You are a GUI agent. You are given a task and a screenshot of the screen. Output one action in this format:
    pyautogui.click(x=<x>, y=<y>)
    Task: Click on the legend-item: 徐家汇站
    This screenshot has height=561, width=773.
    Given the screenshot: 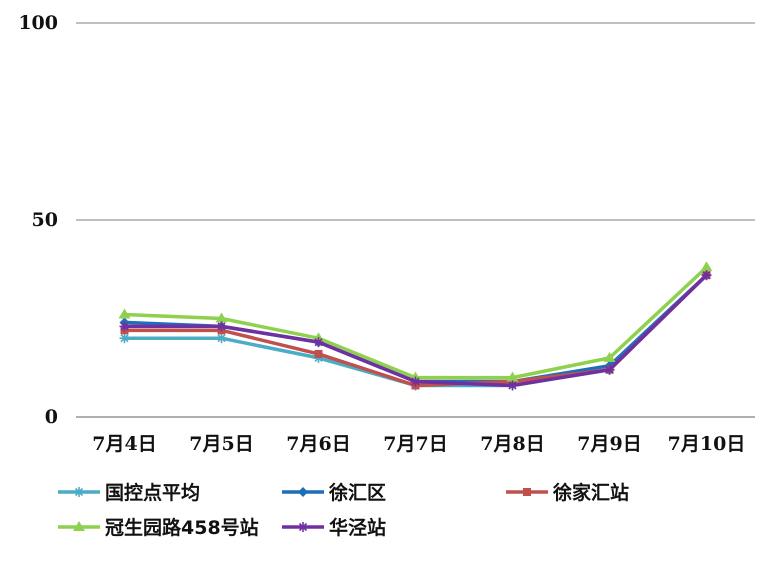 What is the action you would take?
    pyautogui.click(x=567, y=492)
    